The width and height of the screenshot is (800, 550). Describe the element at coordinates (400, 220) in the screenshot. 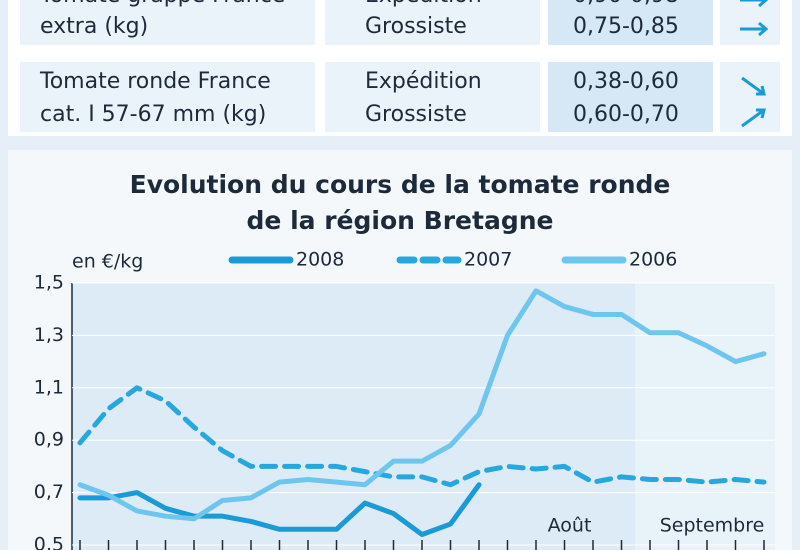

I see `chart-title: de la région Bretagne` at that location.